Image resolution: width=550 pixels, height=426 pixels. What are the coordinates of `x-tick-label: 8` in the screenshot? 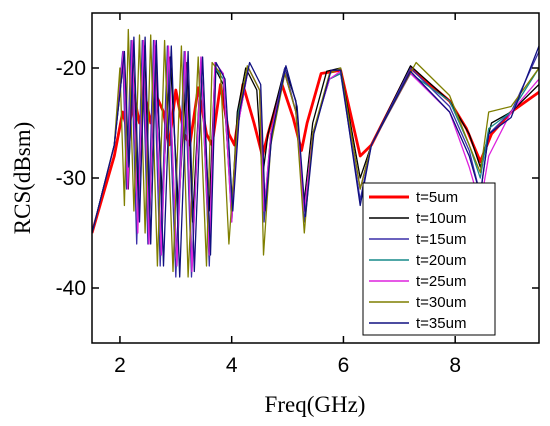 It's located at (455, 365).